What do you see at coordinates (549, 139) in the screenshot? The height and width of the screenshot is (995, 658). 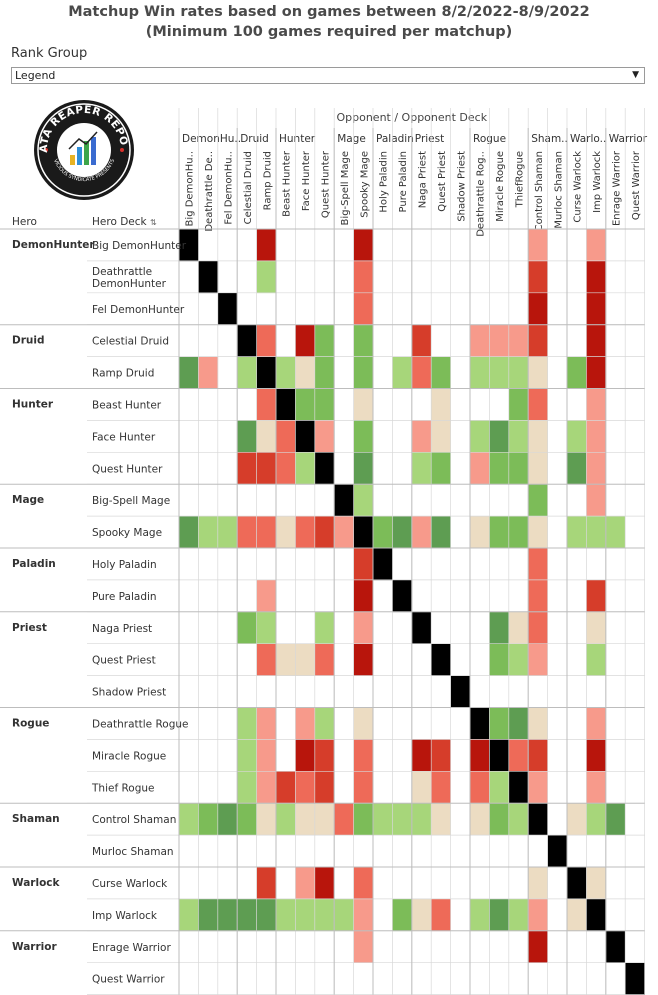 I see `column-class-label: Sham..` at bounding box center [549, 139].